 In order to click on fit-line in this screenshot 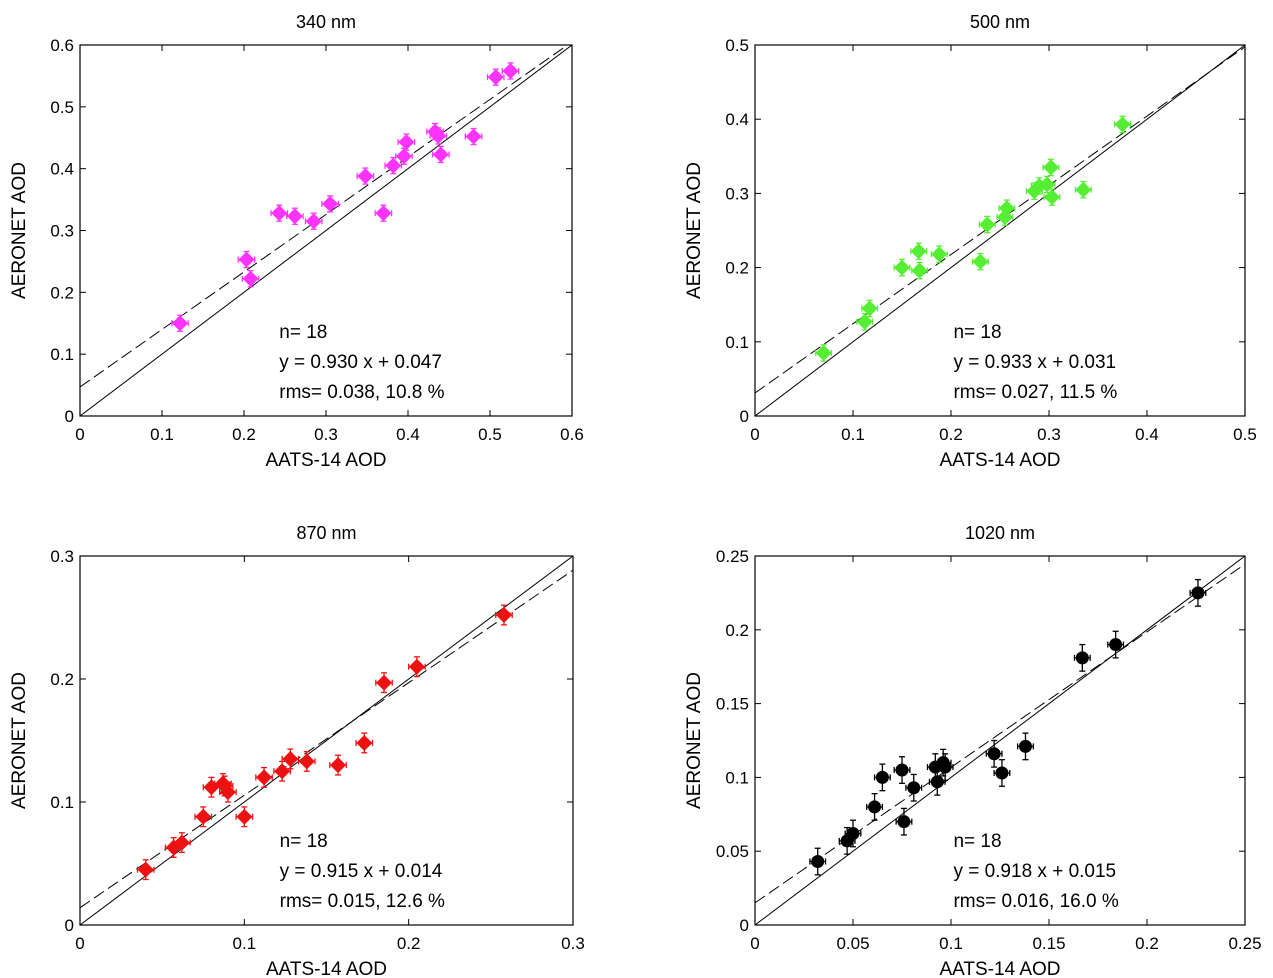, I will do `click(1000, 733)`.